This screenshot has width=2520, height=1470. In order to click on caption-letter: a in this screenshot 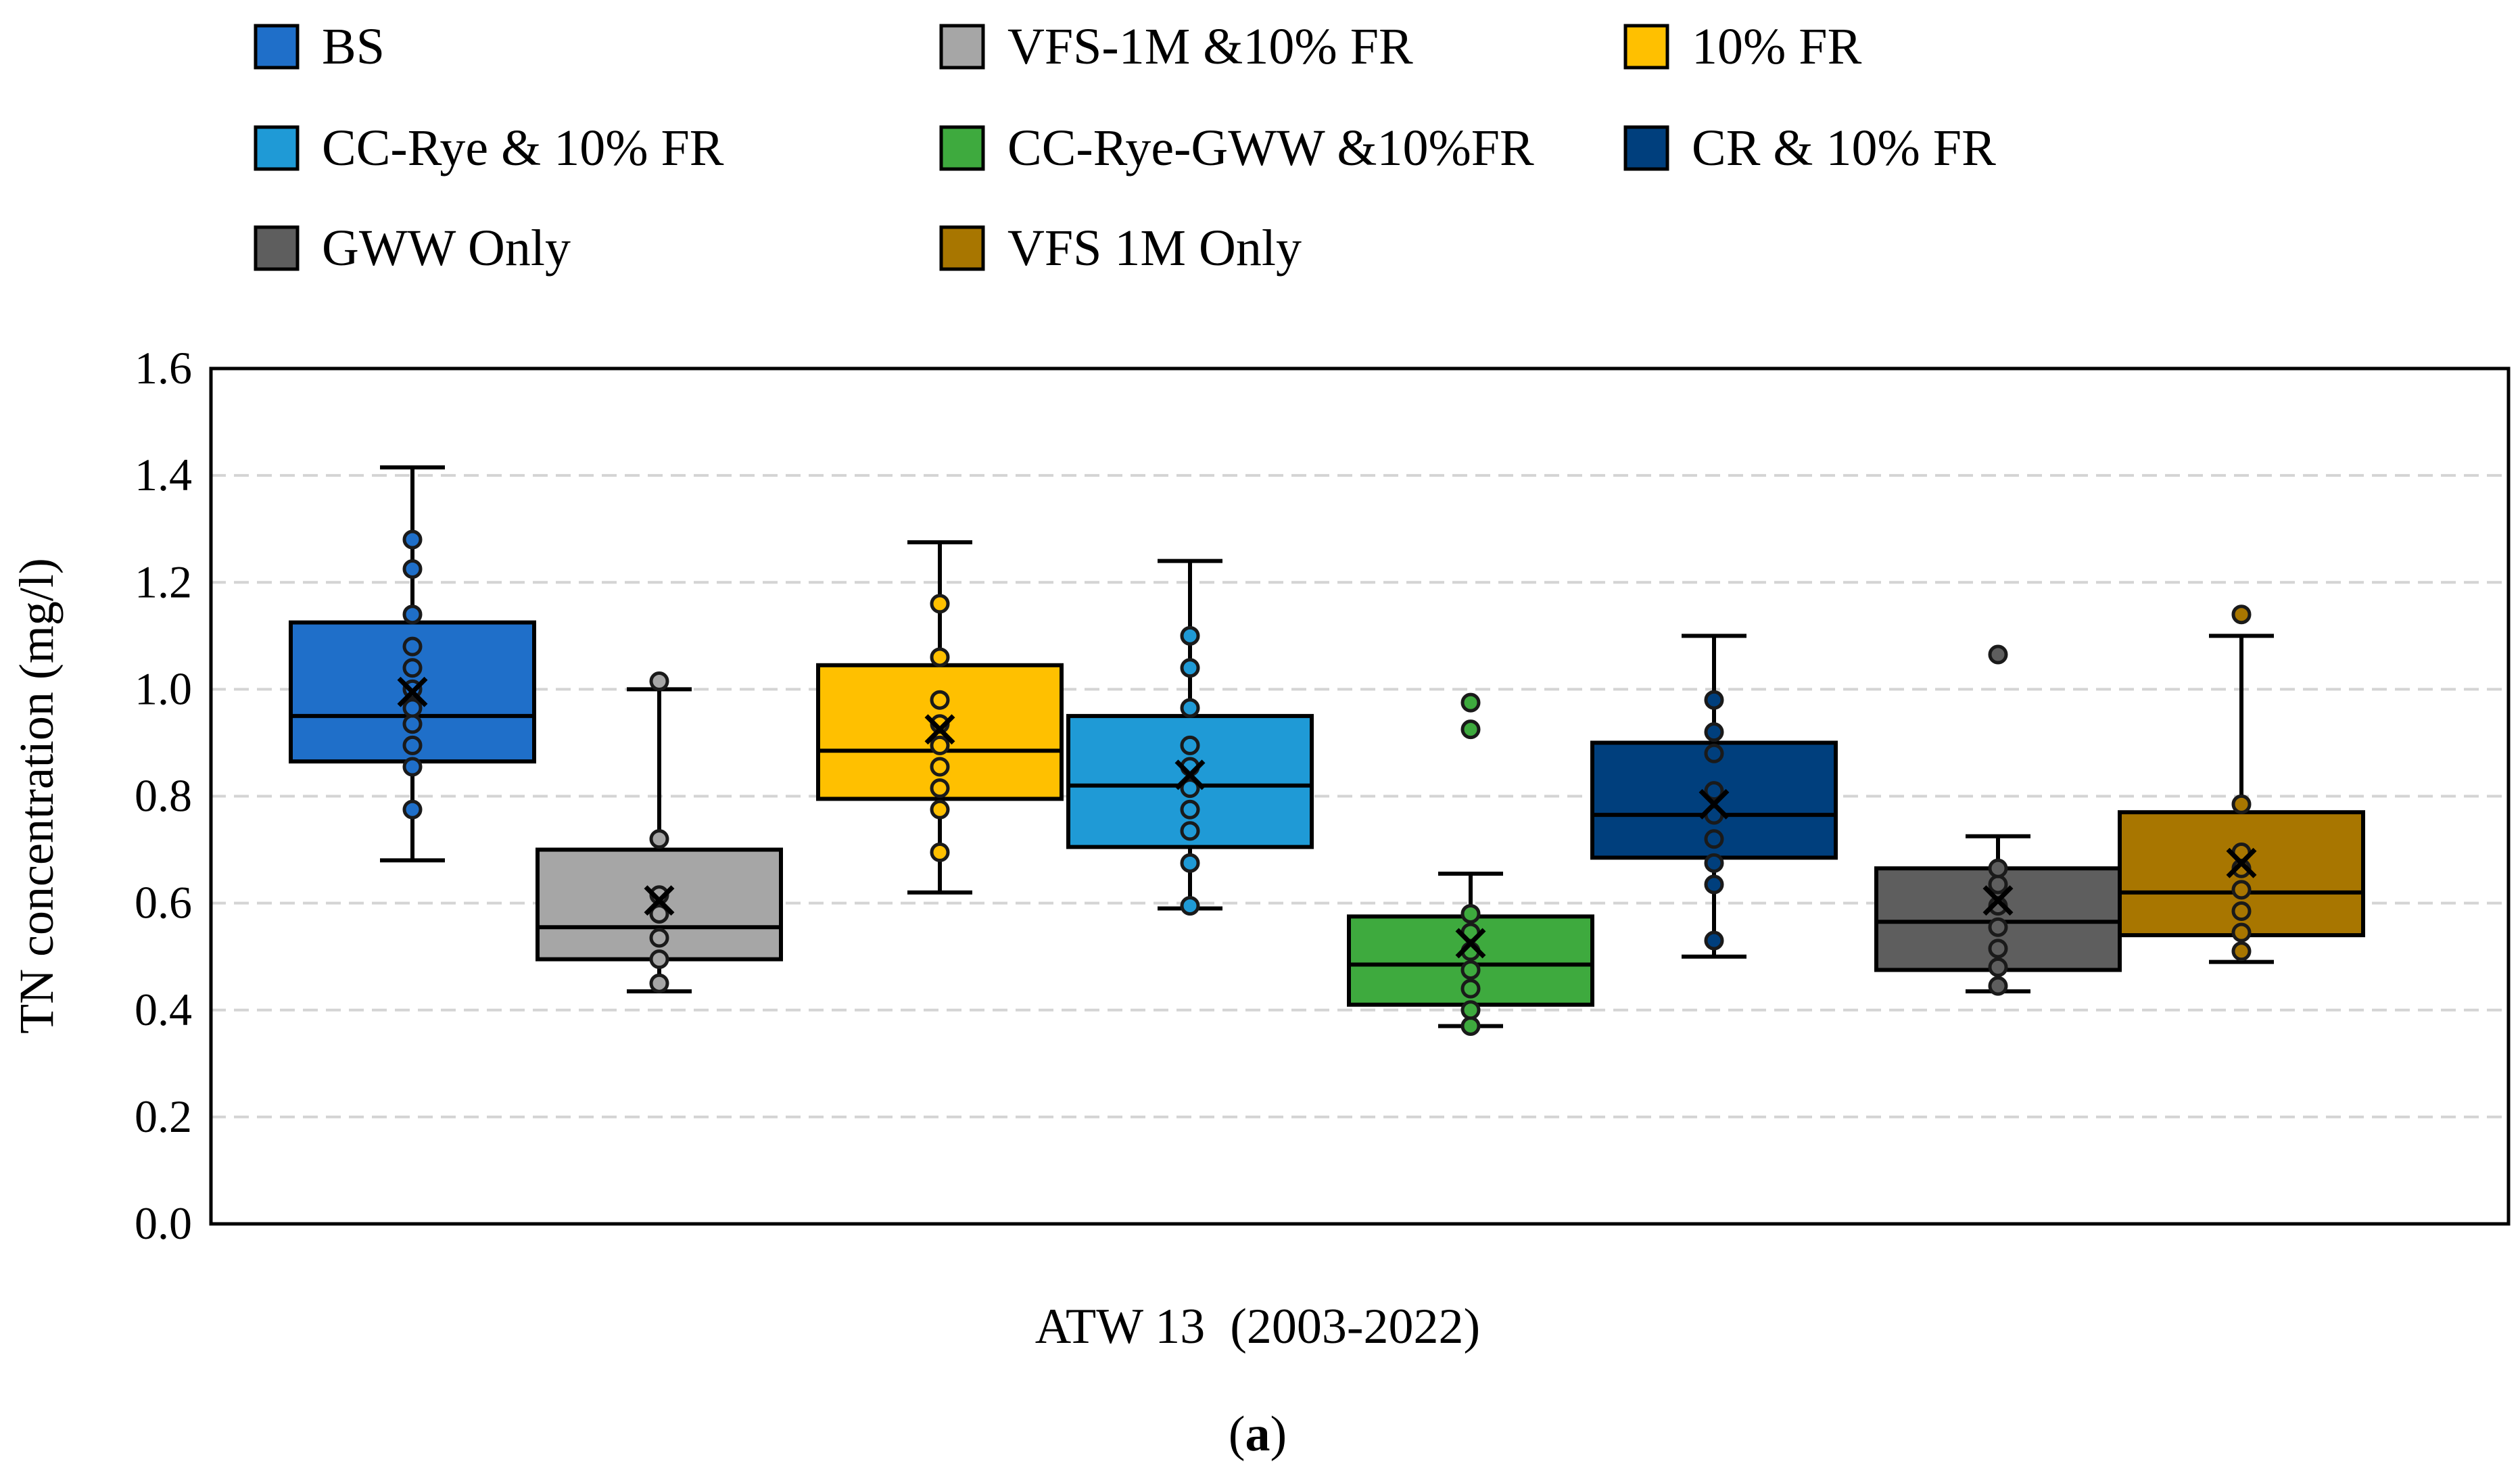, I will do `click(1258, 1434)`.